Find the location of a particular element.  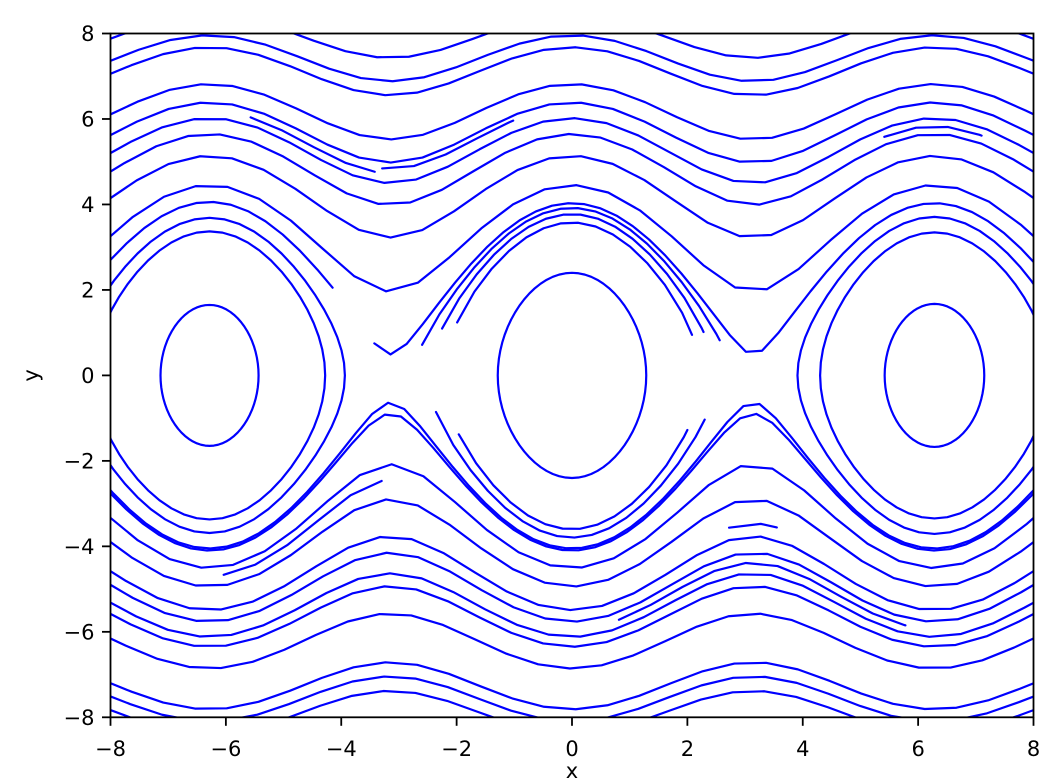

x-tick-label: 0 is located at coordinates (571, 749).